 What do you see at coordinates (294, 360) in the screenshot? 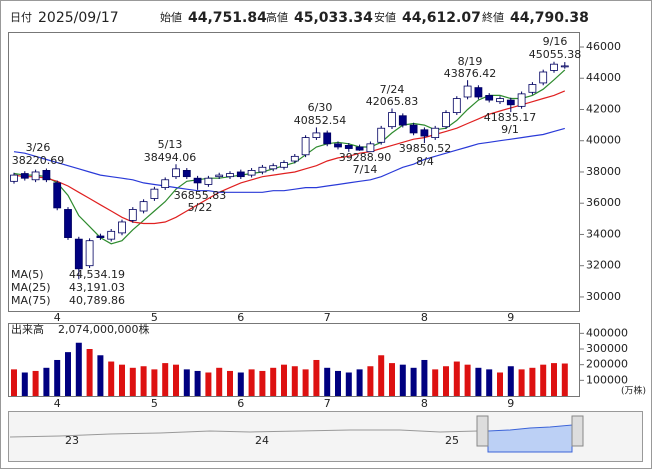
I see `volume-panel` at bounding box center [294, 360].